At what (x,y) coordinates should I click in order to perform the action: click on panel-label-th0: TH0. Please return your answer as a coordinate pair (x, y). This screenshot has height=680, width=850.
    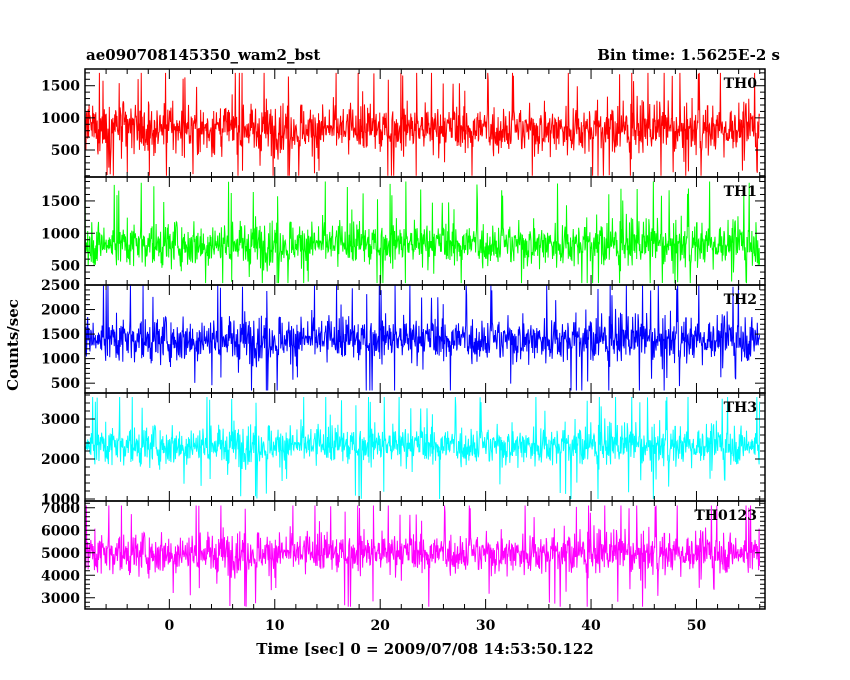
    Looking at the image, I should click on (741, 84).